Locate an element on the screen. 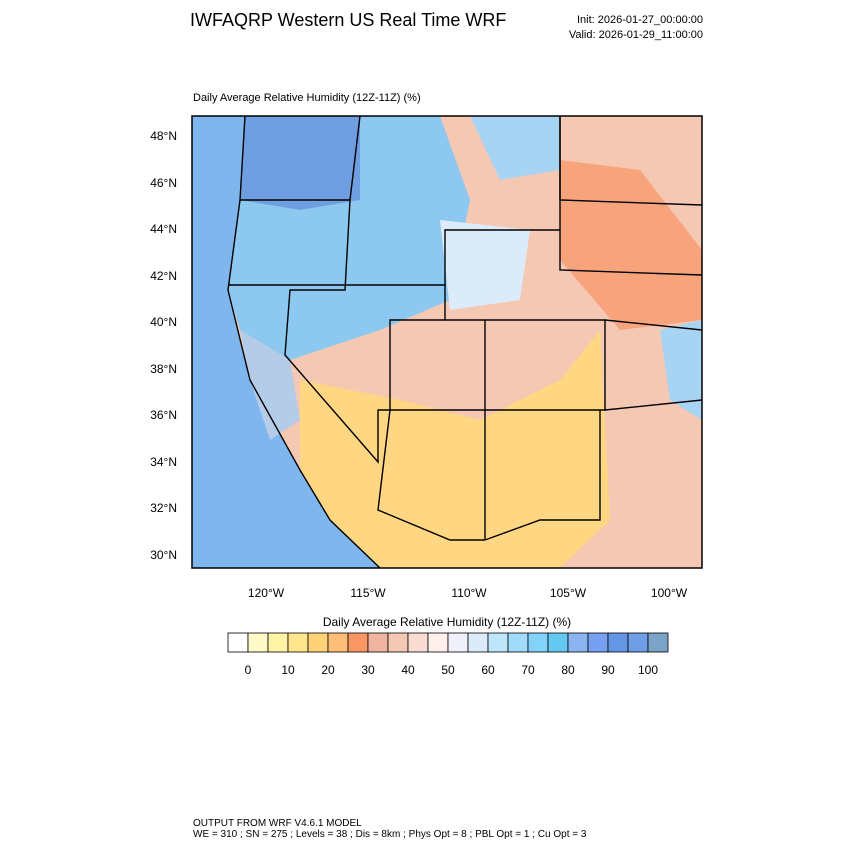 The height and width of the screenshot is (855, 850). lat-label: 42°N is located at coordinates (163, 276).